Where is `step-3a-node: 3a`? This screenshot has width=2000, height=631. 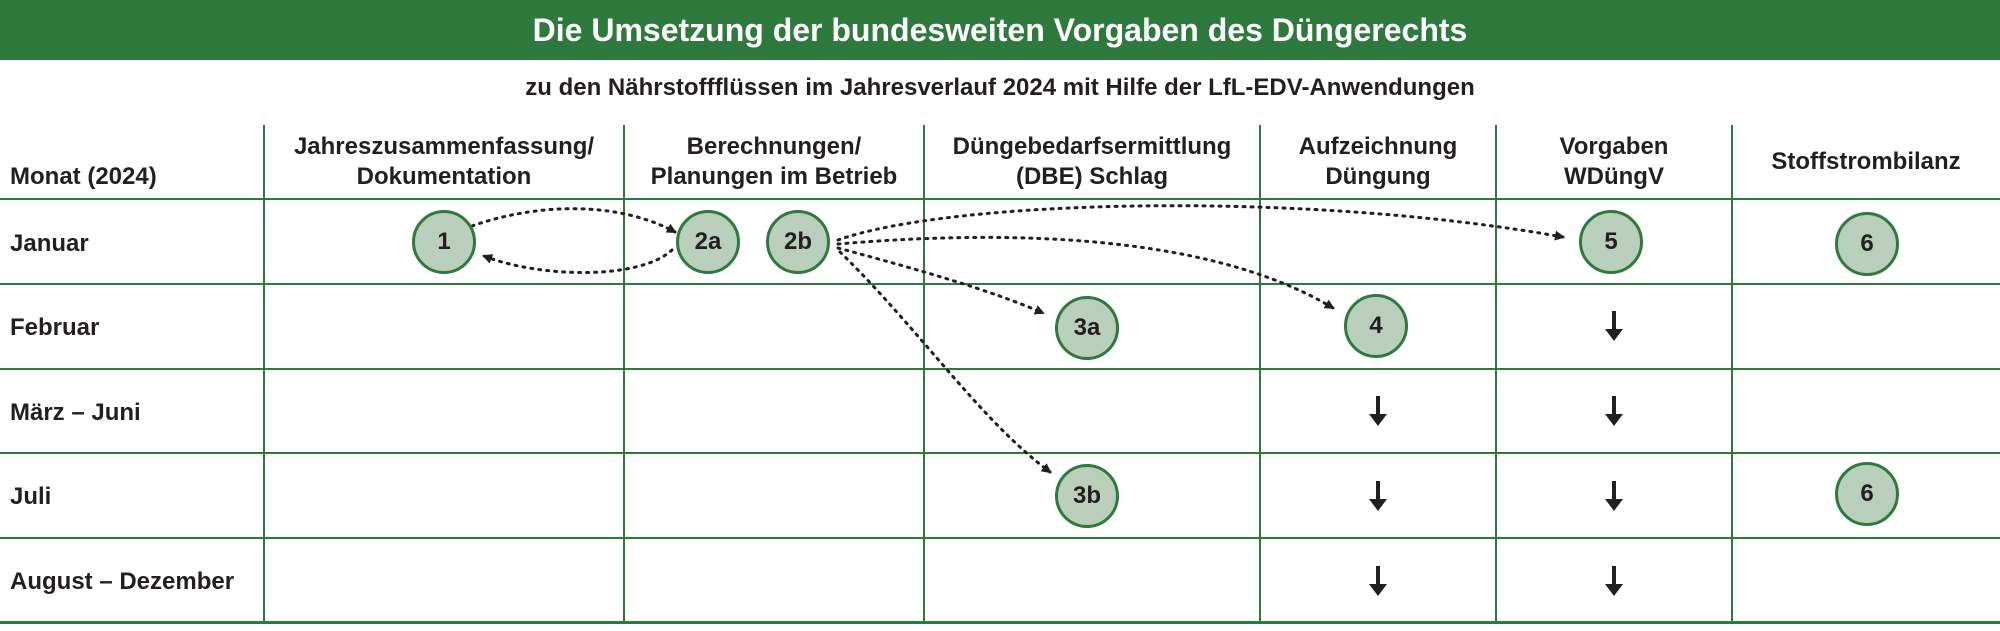
step-3a-node: 3a is located at coordinates (1087, 328).